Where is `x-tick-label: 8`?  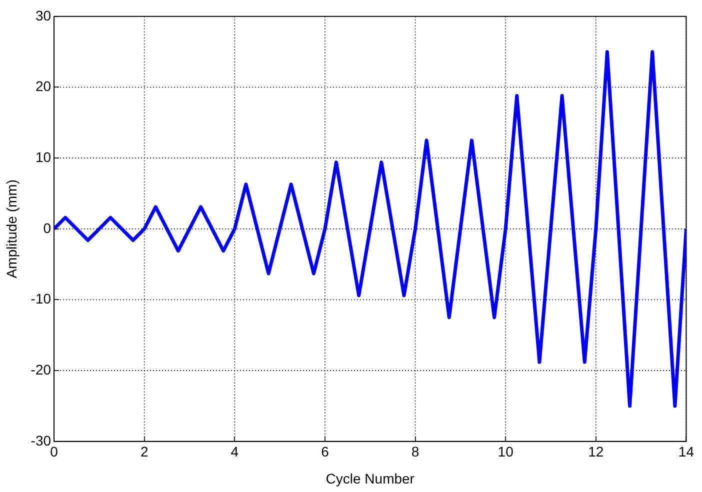 x-tick-label: 8 is located at coordinates (415, 452).